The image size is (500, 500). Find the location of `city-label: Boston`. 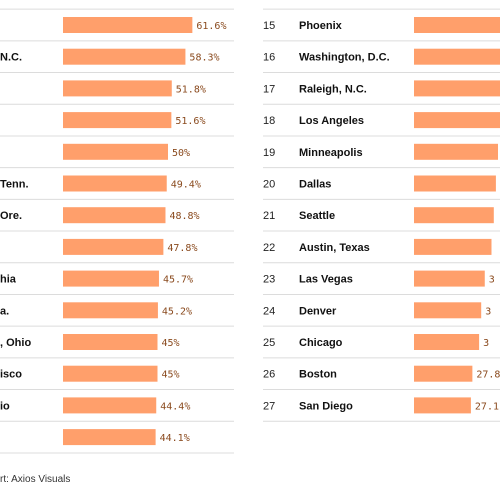

city-label: Boston is located at coordinates (318, 375).